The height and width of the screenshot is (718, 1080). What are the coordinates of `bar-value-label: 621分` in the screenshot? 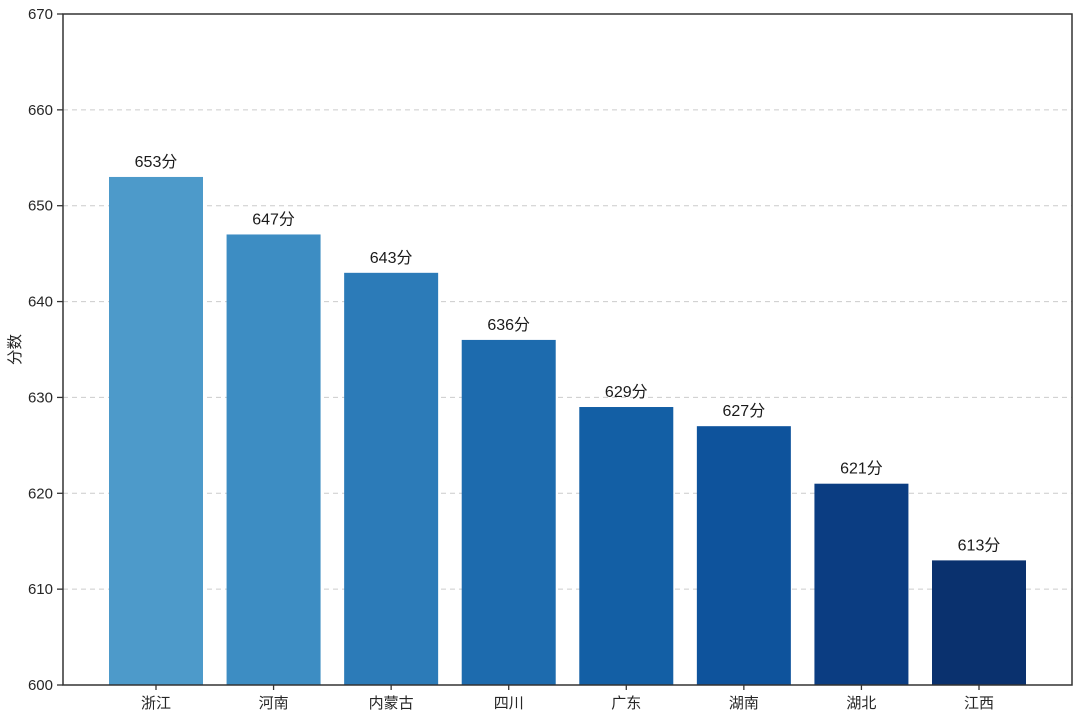 It's located at (861, 469).